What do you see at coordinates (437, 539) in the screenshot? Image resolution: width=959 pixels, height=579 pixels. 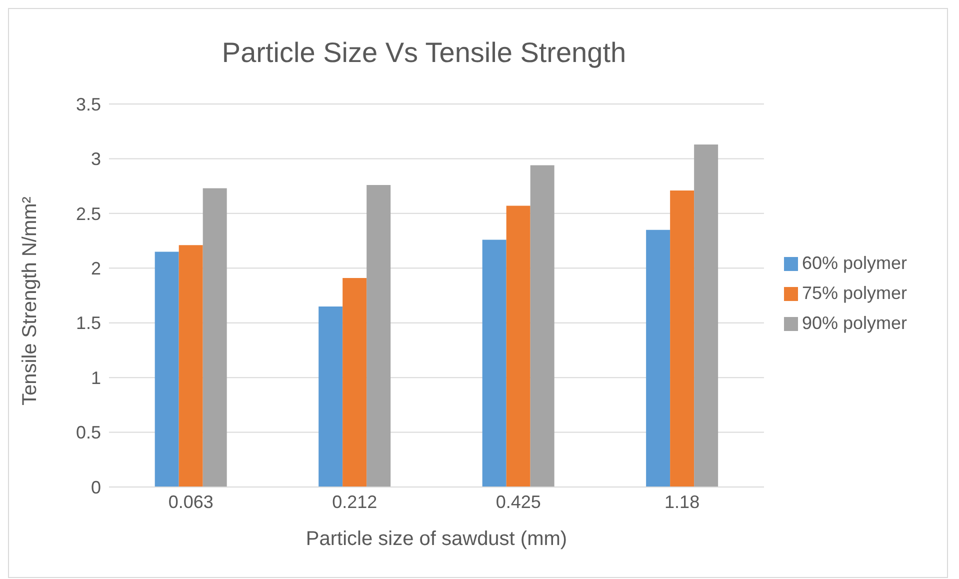 I see `x-axis-title: Particle size of sawdust (mm)` at bounding box center [437, 539].